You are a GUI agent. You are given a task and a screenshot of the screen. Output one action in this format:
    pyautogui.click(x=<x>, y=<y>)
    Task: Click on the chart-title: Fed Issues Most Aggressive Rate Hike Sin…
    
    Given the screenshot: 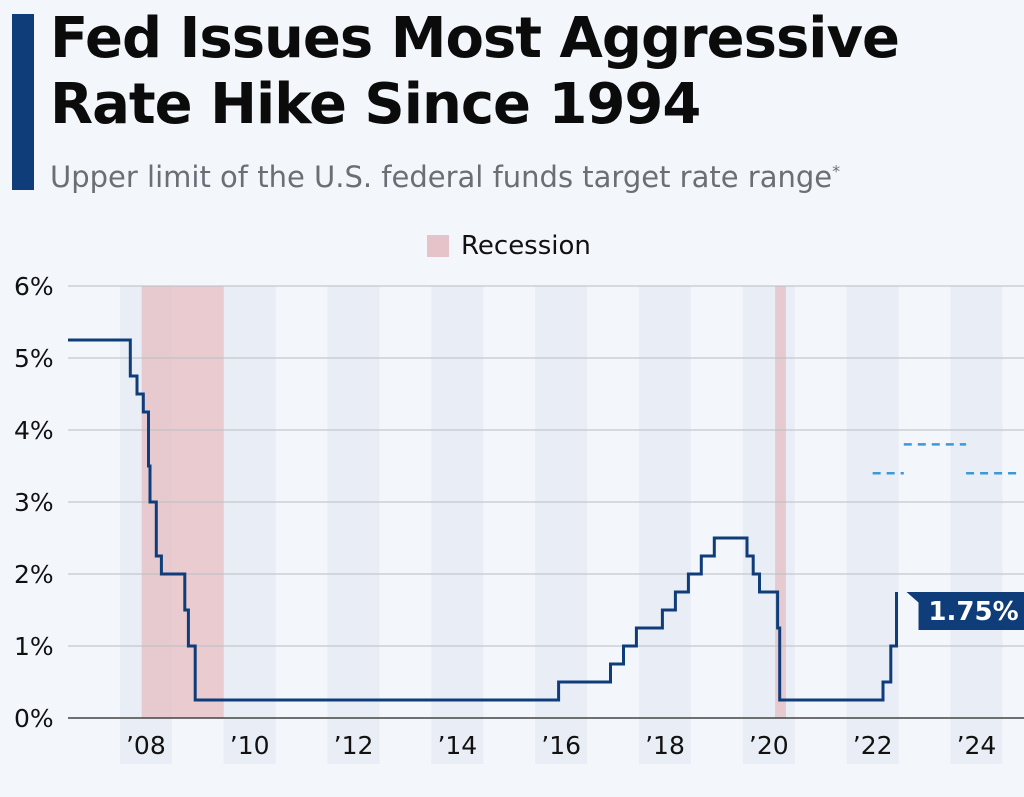 What is the action you would take?
    pyautogui.click(x=475, y=71)
    